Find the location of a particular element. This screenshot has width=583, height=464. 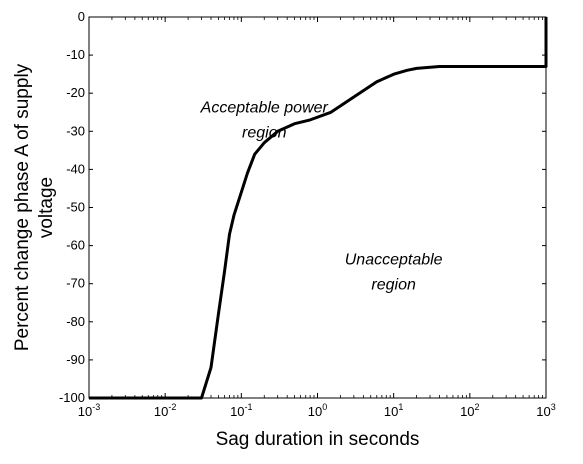

x-tick-label: 10⁻³ is located at coordinates (89, 410).